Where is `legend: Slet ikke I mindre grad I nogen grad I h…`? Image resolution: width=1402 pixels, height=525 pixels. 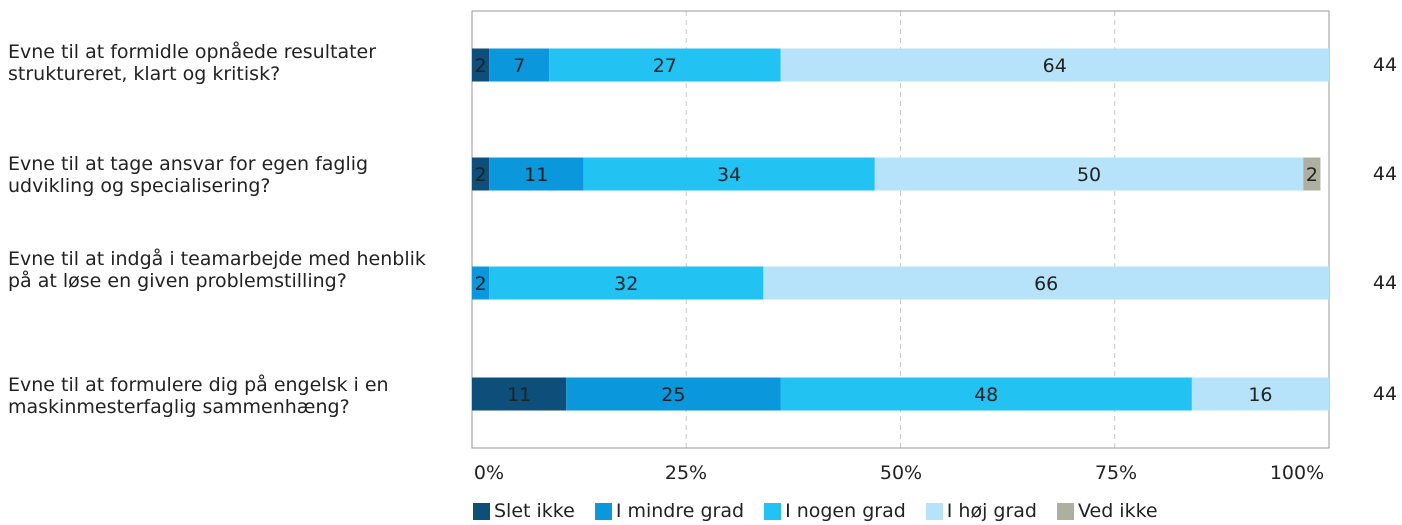
legend: Slet ikke I mindre grad I nogen grad I h… is located at coordinates (825, 511).